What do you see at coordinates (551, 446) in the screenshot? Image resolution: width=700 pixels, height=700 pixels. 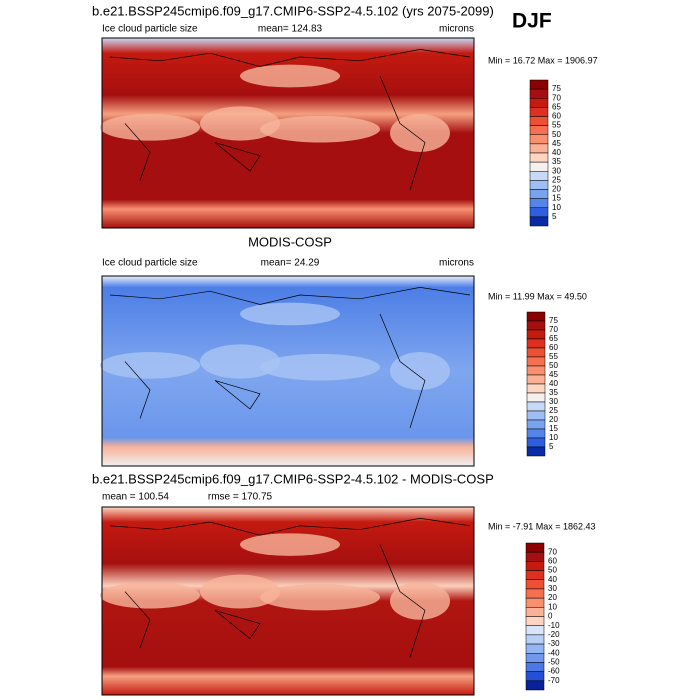 I see `colorbar-label: 5` at bounding box center [551, 446].